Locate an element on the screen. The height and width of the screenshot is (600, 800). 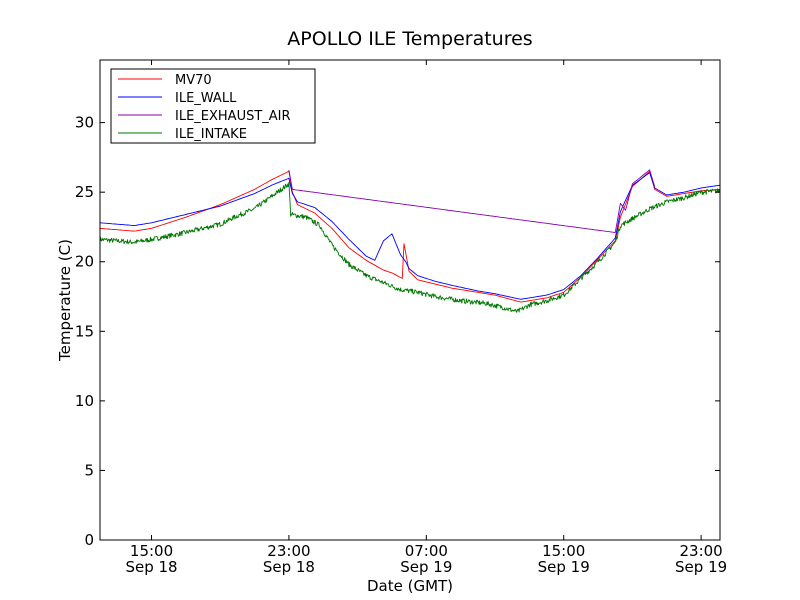
y-tick-label: 5 is located at coordinates (89, 470).